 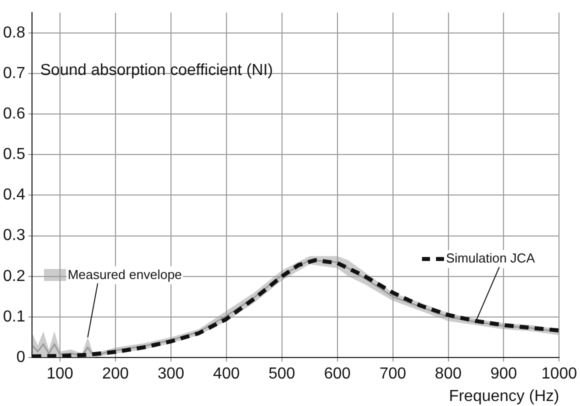 What do you see at coordinates (156, 71) in the screenshot?
I see `text: Sound absorption coefficient (NI)` at bounding box center [156, 71].